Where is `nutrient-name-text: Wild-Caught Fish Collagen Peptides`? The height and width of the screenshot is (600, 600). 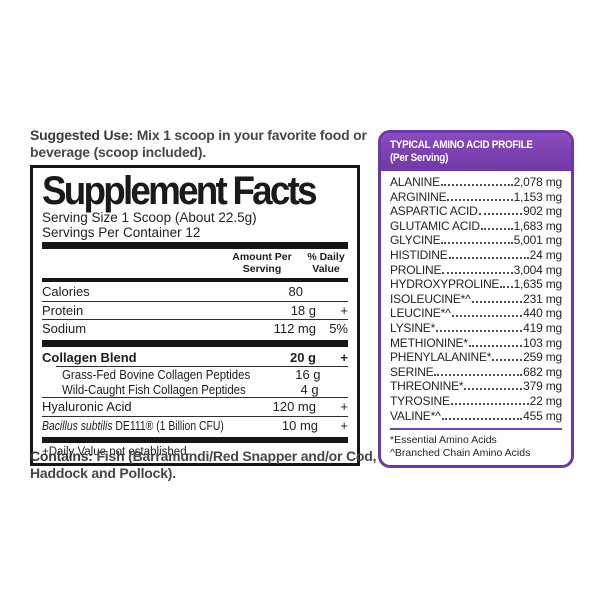 nutrient-name-text: Wild-Caught Fish Collagen Peptides is located at coordinates (154, 389).